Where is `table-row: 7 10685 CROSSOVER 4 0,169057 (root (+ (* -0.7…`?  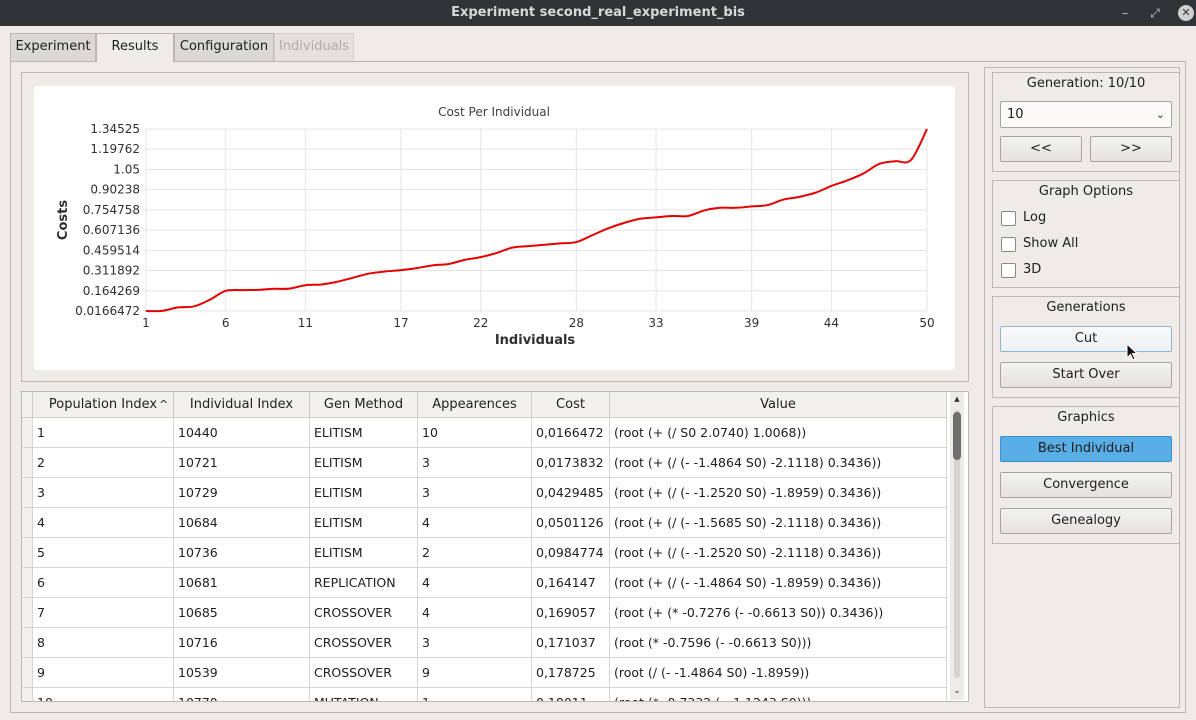
table-row: 7 10685 CROSSOVER 4 0,169057 (root (+ (* -0.7… is located at coordinates (484, 613).